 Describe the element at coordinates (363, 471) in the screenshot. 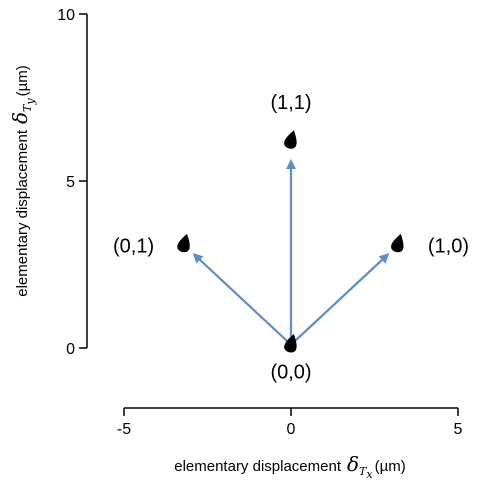

I see `x-axis-sub-main: T` at that location.